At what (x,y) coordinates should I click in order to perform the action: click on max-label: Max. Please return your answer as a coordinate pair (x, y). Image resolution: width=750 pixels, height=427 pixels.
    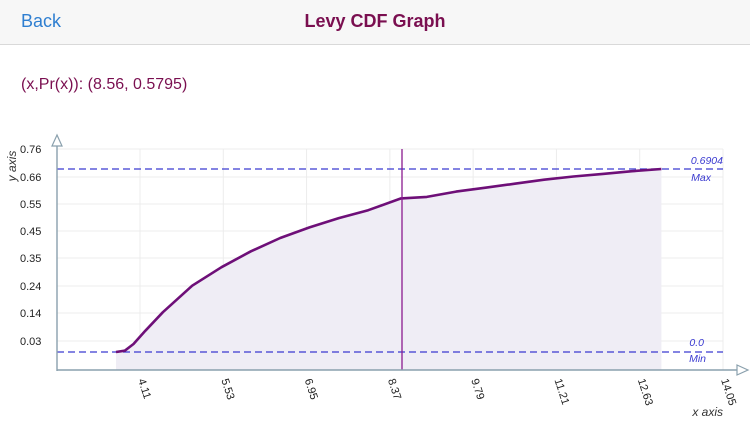
    Looking at the image, I should click on (701, 178).